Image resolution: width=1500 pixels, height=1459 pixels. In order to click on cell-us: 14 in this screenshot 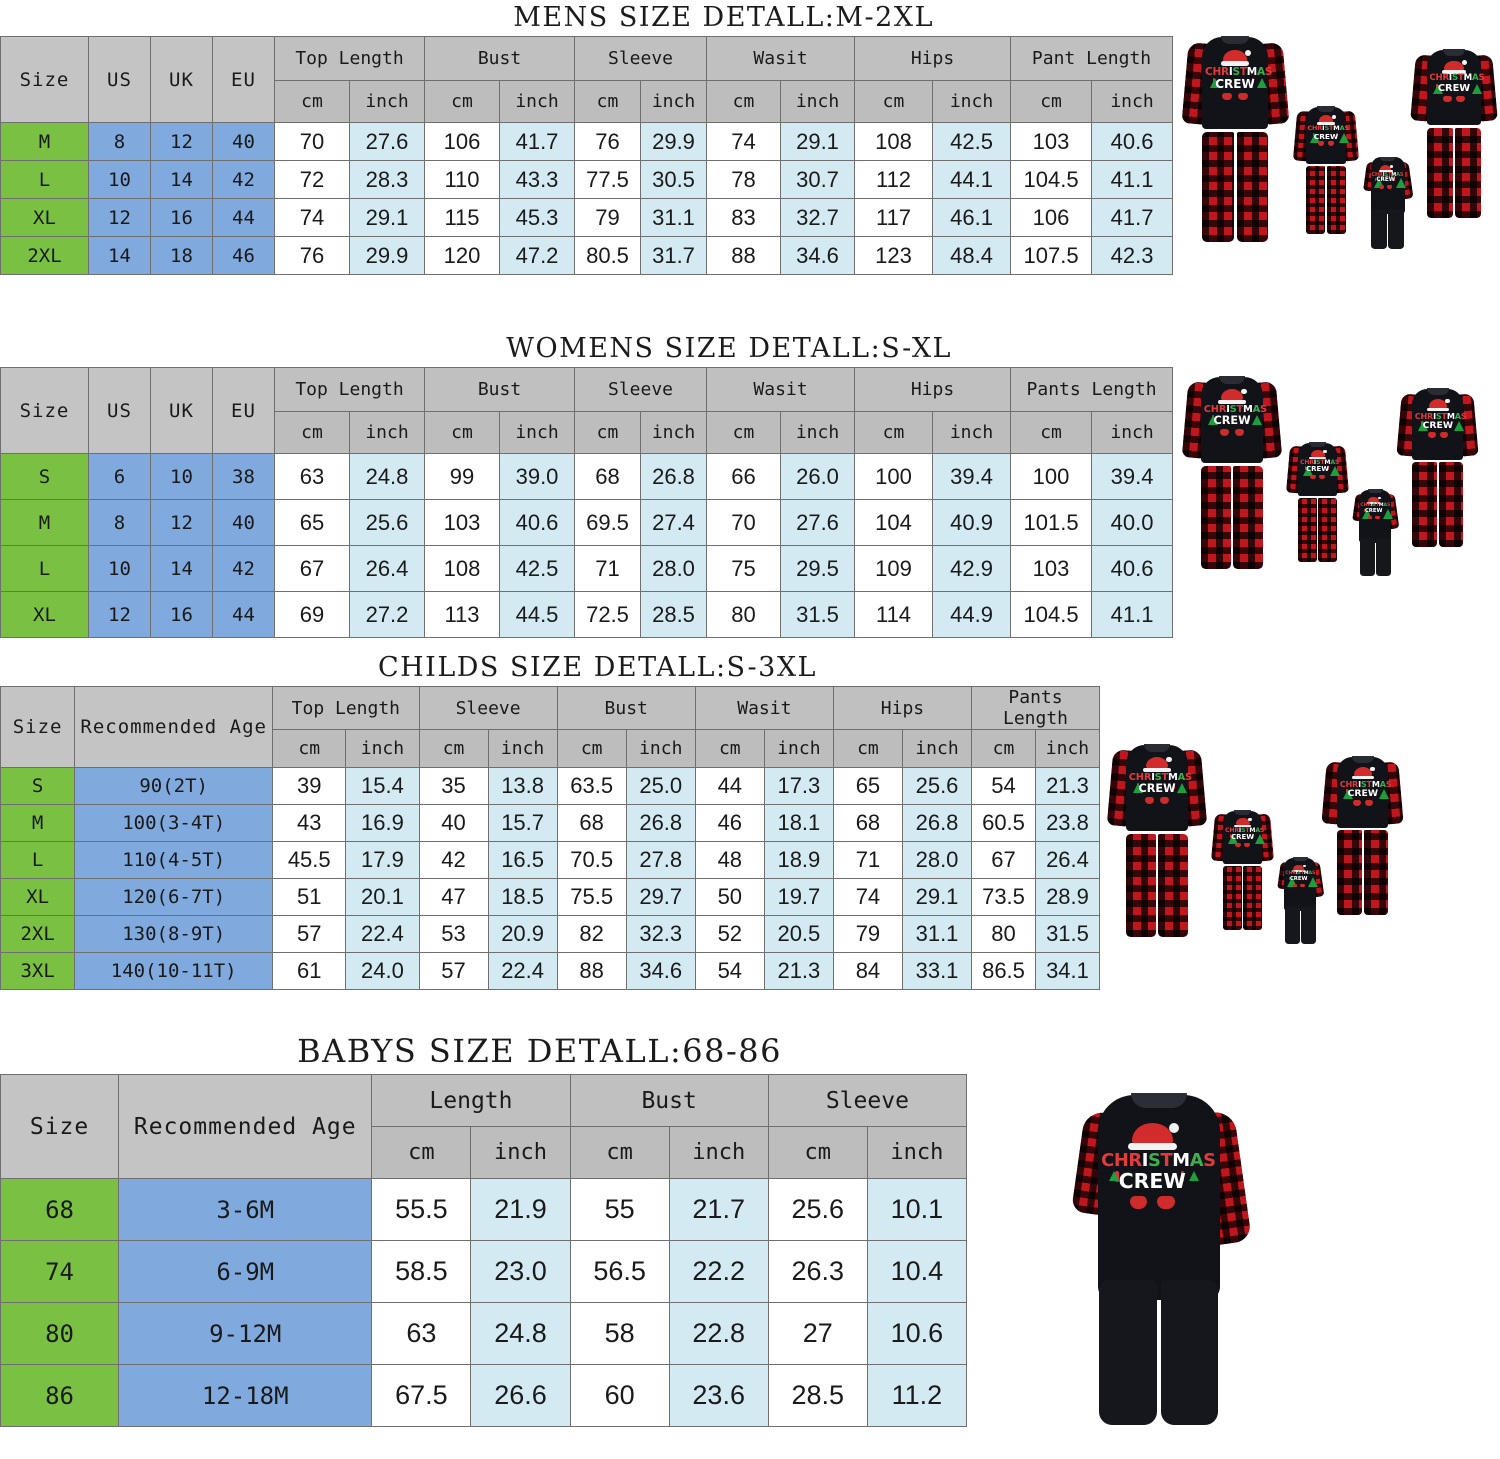, I will do `click(119, 255)`.